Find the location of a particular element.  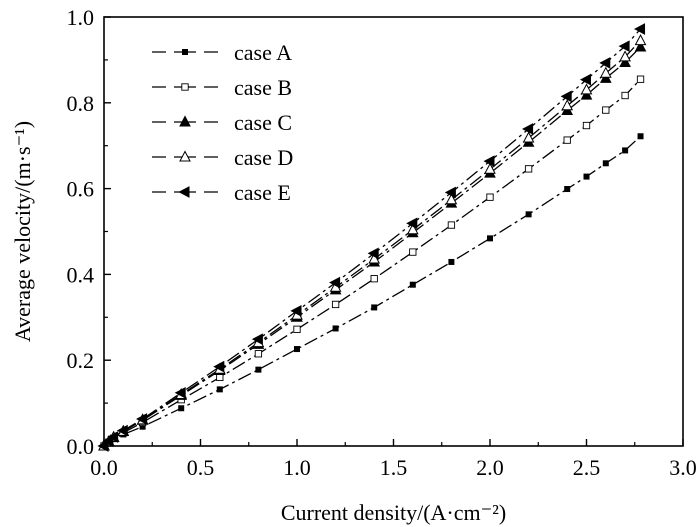

x-tick-label: 2.0 is located at coordinates (490, 467).